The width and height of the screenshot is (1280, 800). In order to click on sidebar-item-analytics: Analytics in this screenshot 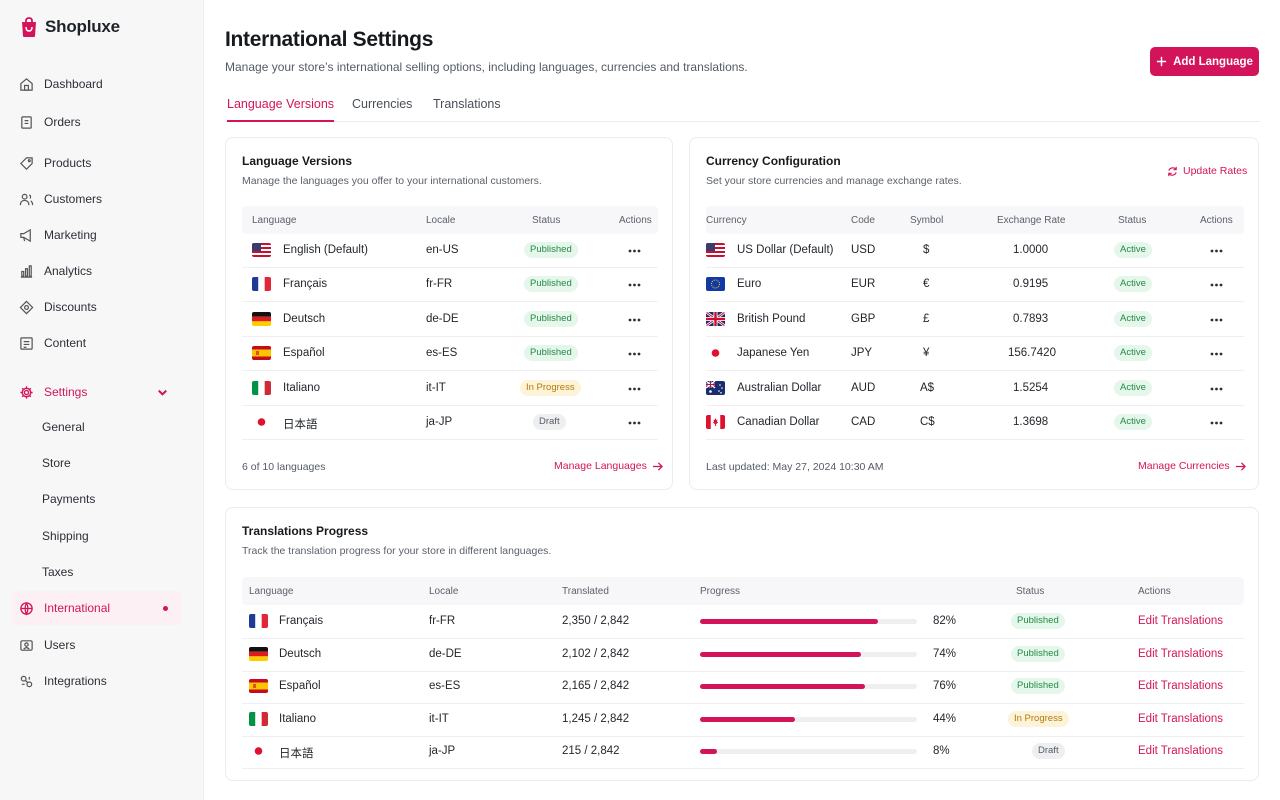, I will do `click(97, 271)`.